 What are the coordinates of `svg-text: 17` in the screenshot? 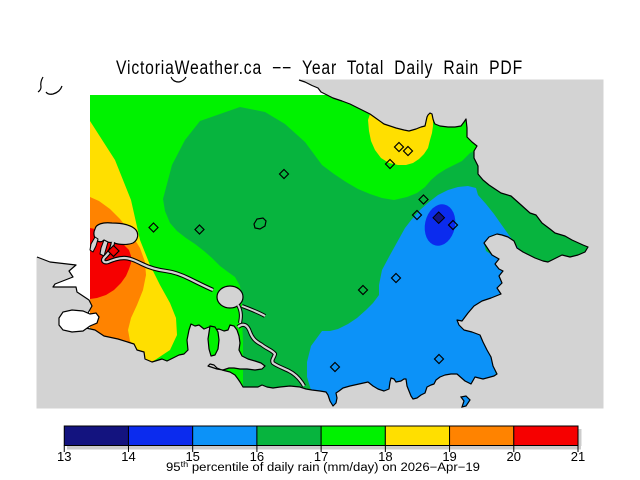 It's located at (321, 456).